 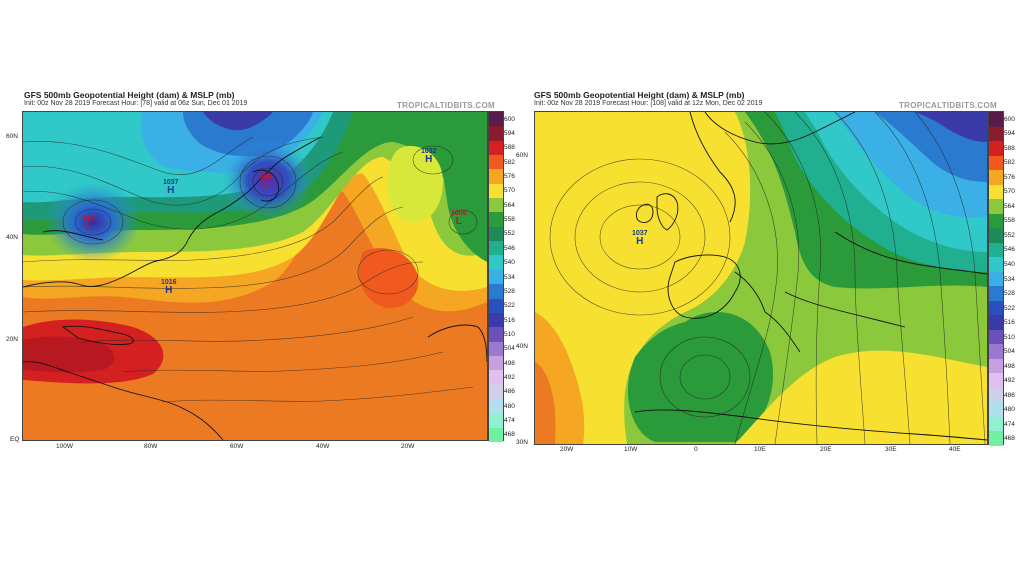 What do you see at coordinates (12, 136) in the screenshot?
I see `left-lat-60n: 60N` at bounding box center [12, 136].